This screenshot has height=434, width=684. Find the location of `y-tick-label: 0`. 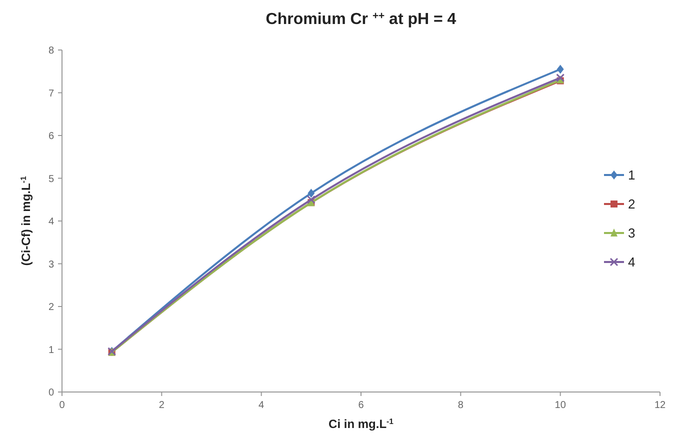

y-tick-label: 0 is located at coordinates (51, 393).